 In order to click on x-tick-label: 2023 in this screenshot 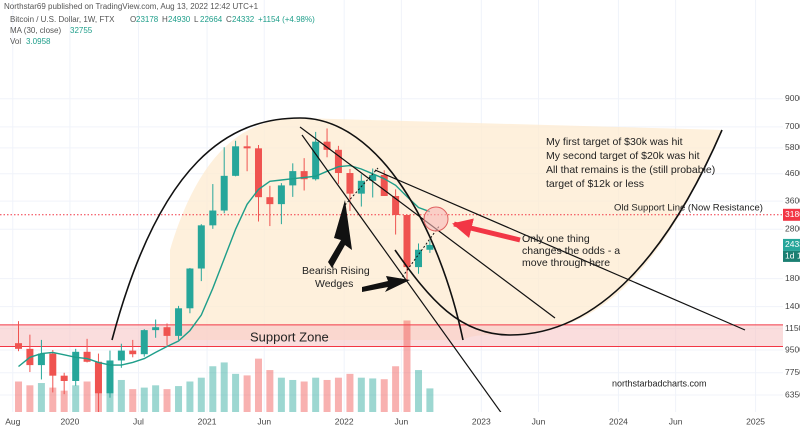, I will do `click(481, 421)`.